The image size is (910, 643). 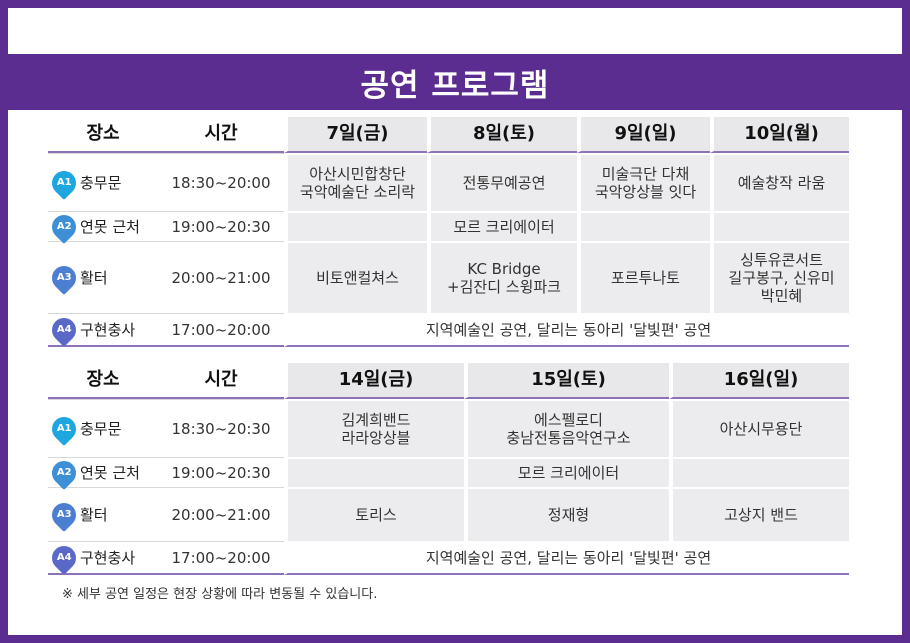 I want to click on table-header-row: 장소 시간 14일(금) 15일(토) 16일(일), so click(x=448, y=381).